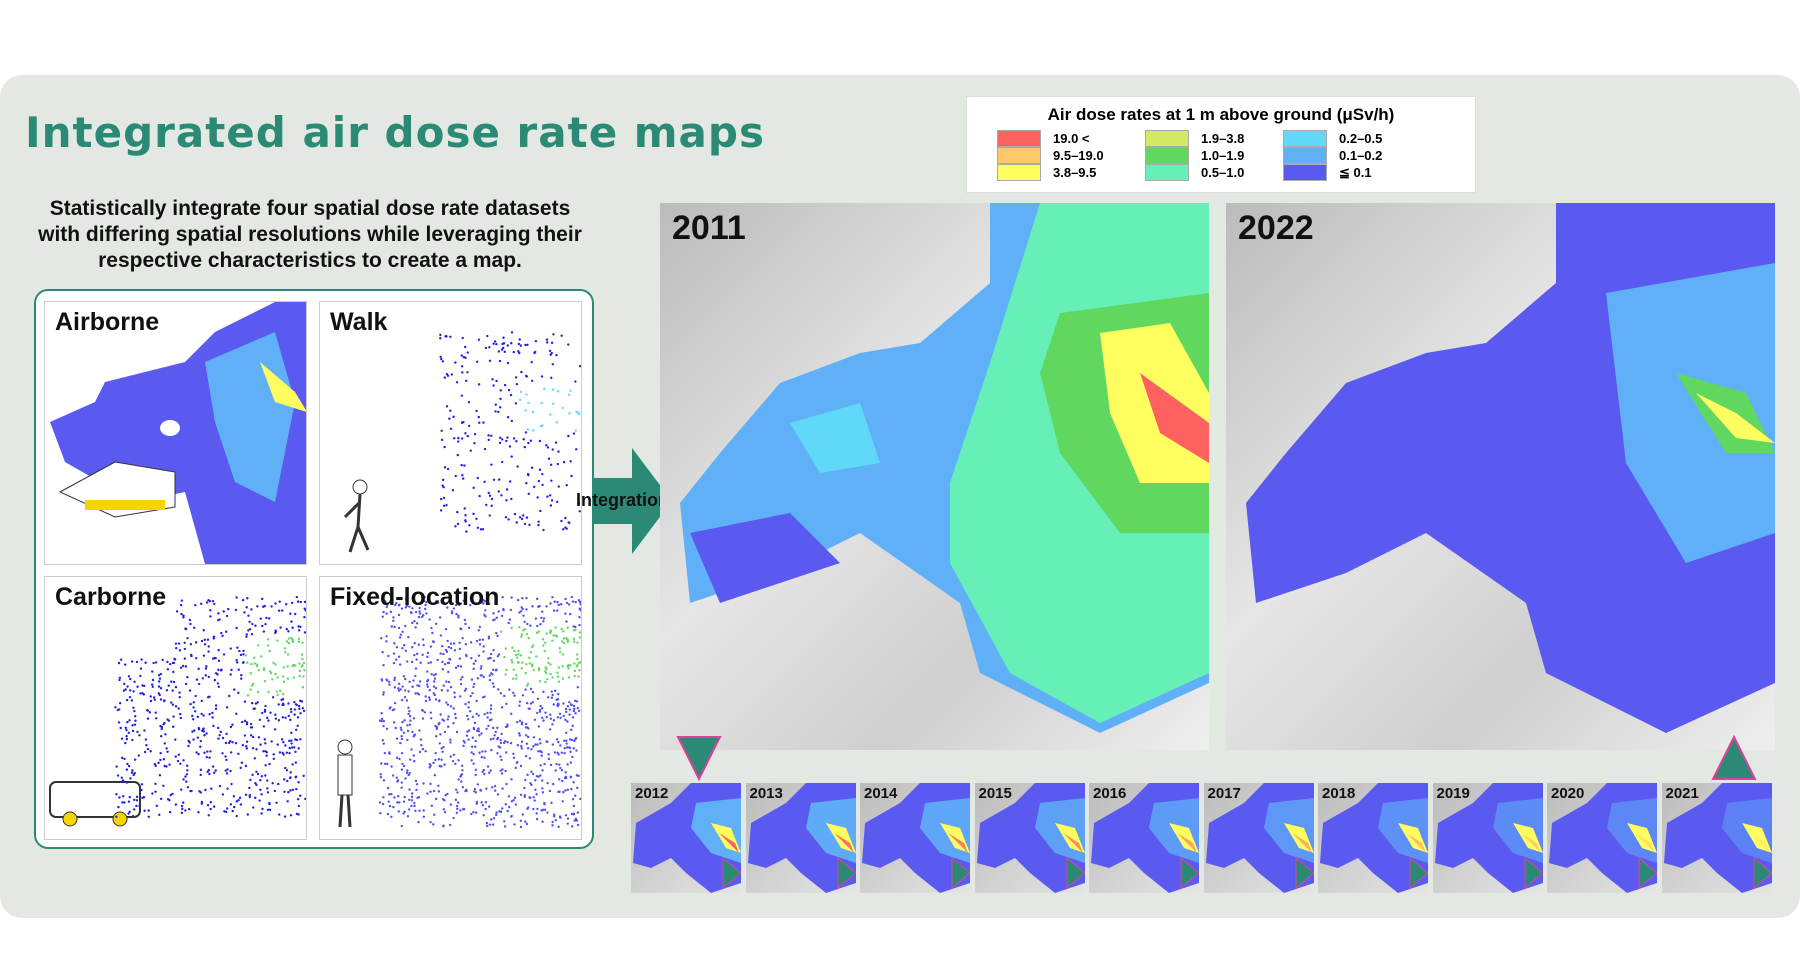 The width and height of the screenshot is (1800, 978). I want to click on thumbnail-year: 2014, so click(881, 793).